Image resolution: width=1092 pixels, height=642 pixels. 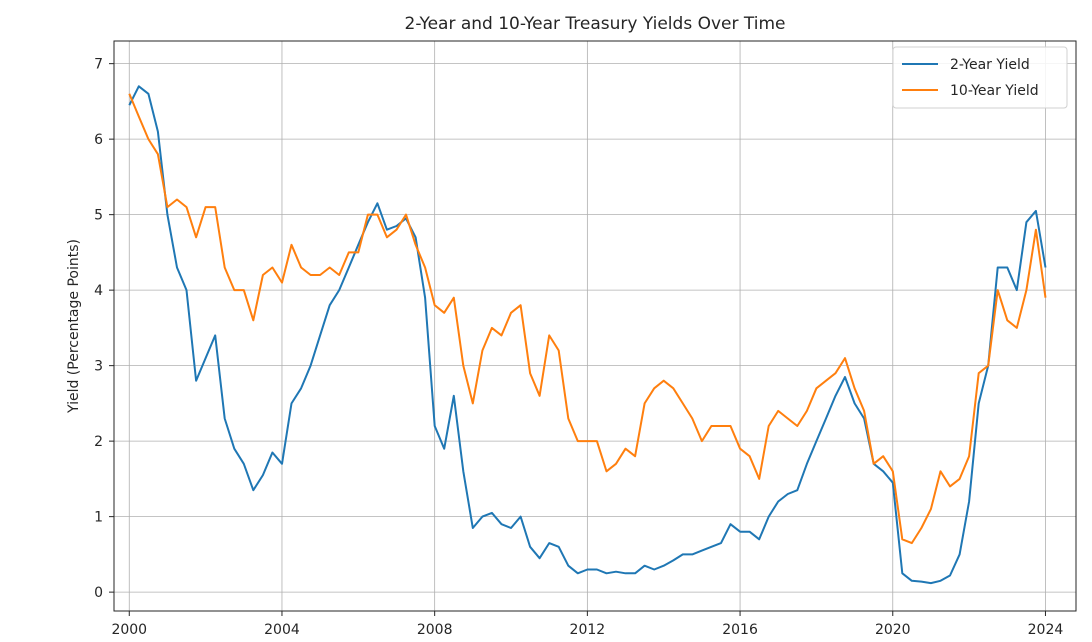 I want to click on y-axis: 0 1 2 3 4 5 6 7, so click(x=104, y=329).